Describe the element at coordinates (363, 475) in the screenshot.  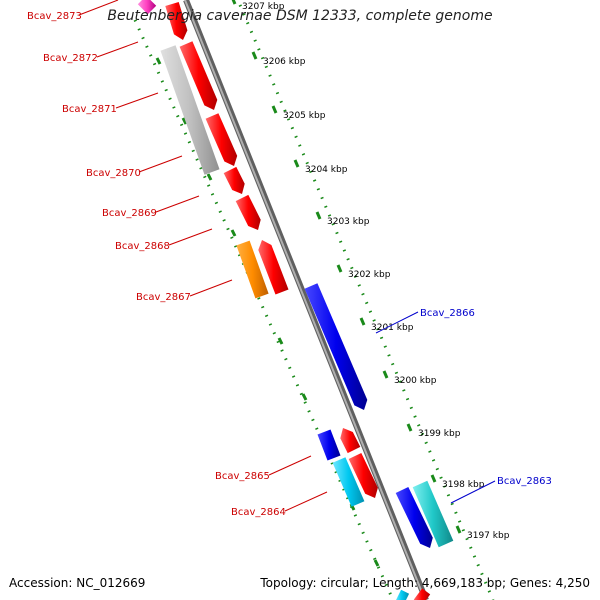
I see `gene-feature-bcav-2864b` at that location.